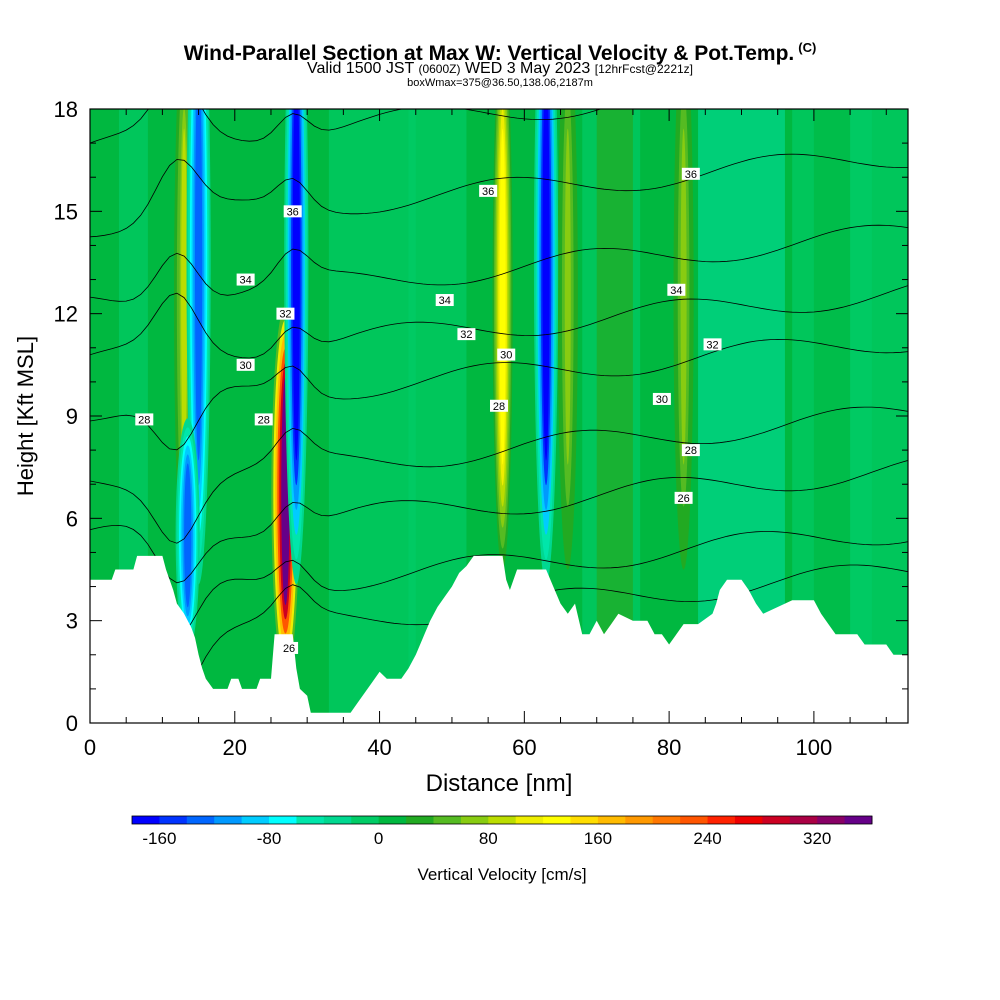 The height and width of the screenshot is (1000, 1000). I want to click on x-tick-label: 40, so click(379, 747).